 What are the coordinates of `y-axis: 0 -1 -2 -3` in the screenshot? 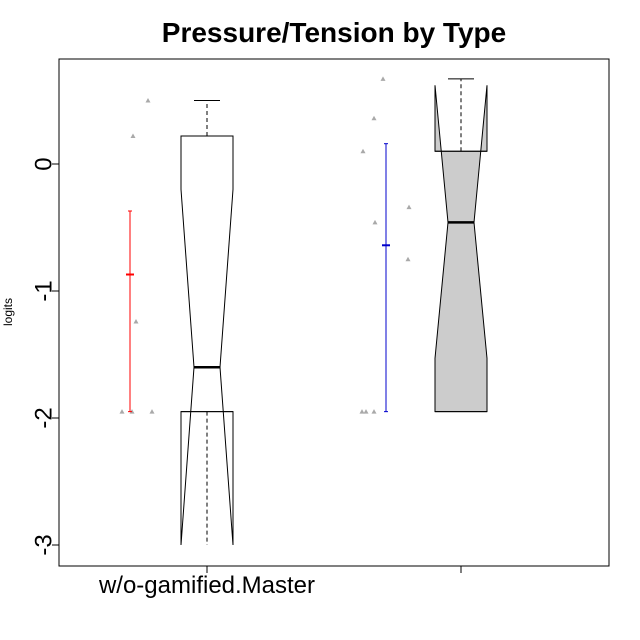 It's located at (45, 356).